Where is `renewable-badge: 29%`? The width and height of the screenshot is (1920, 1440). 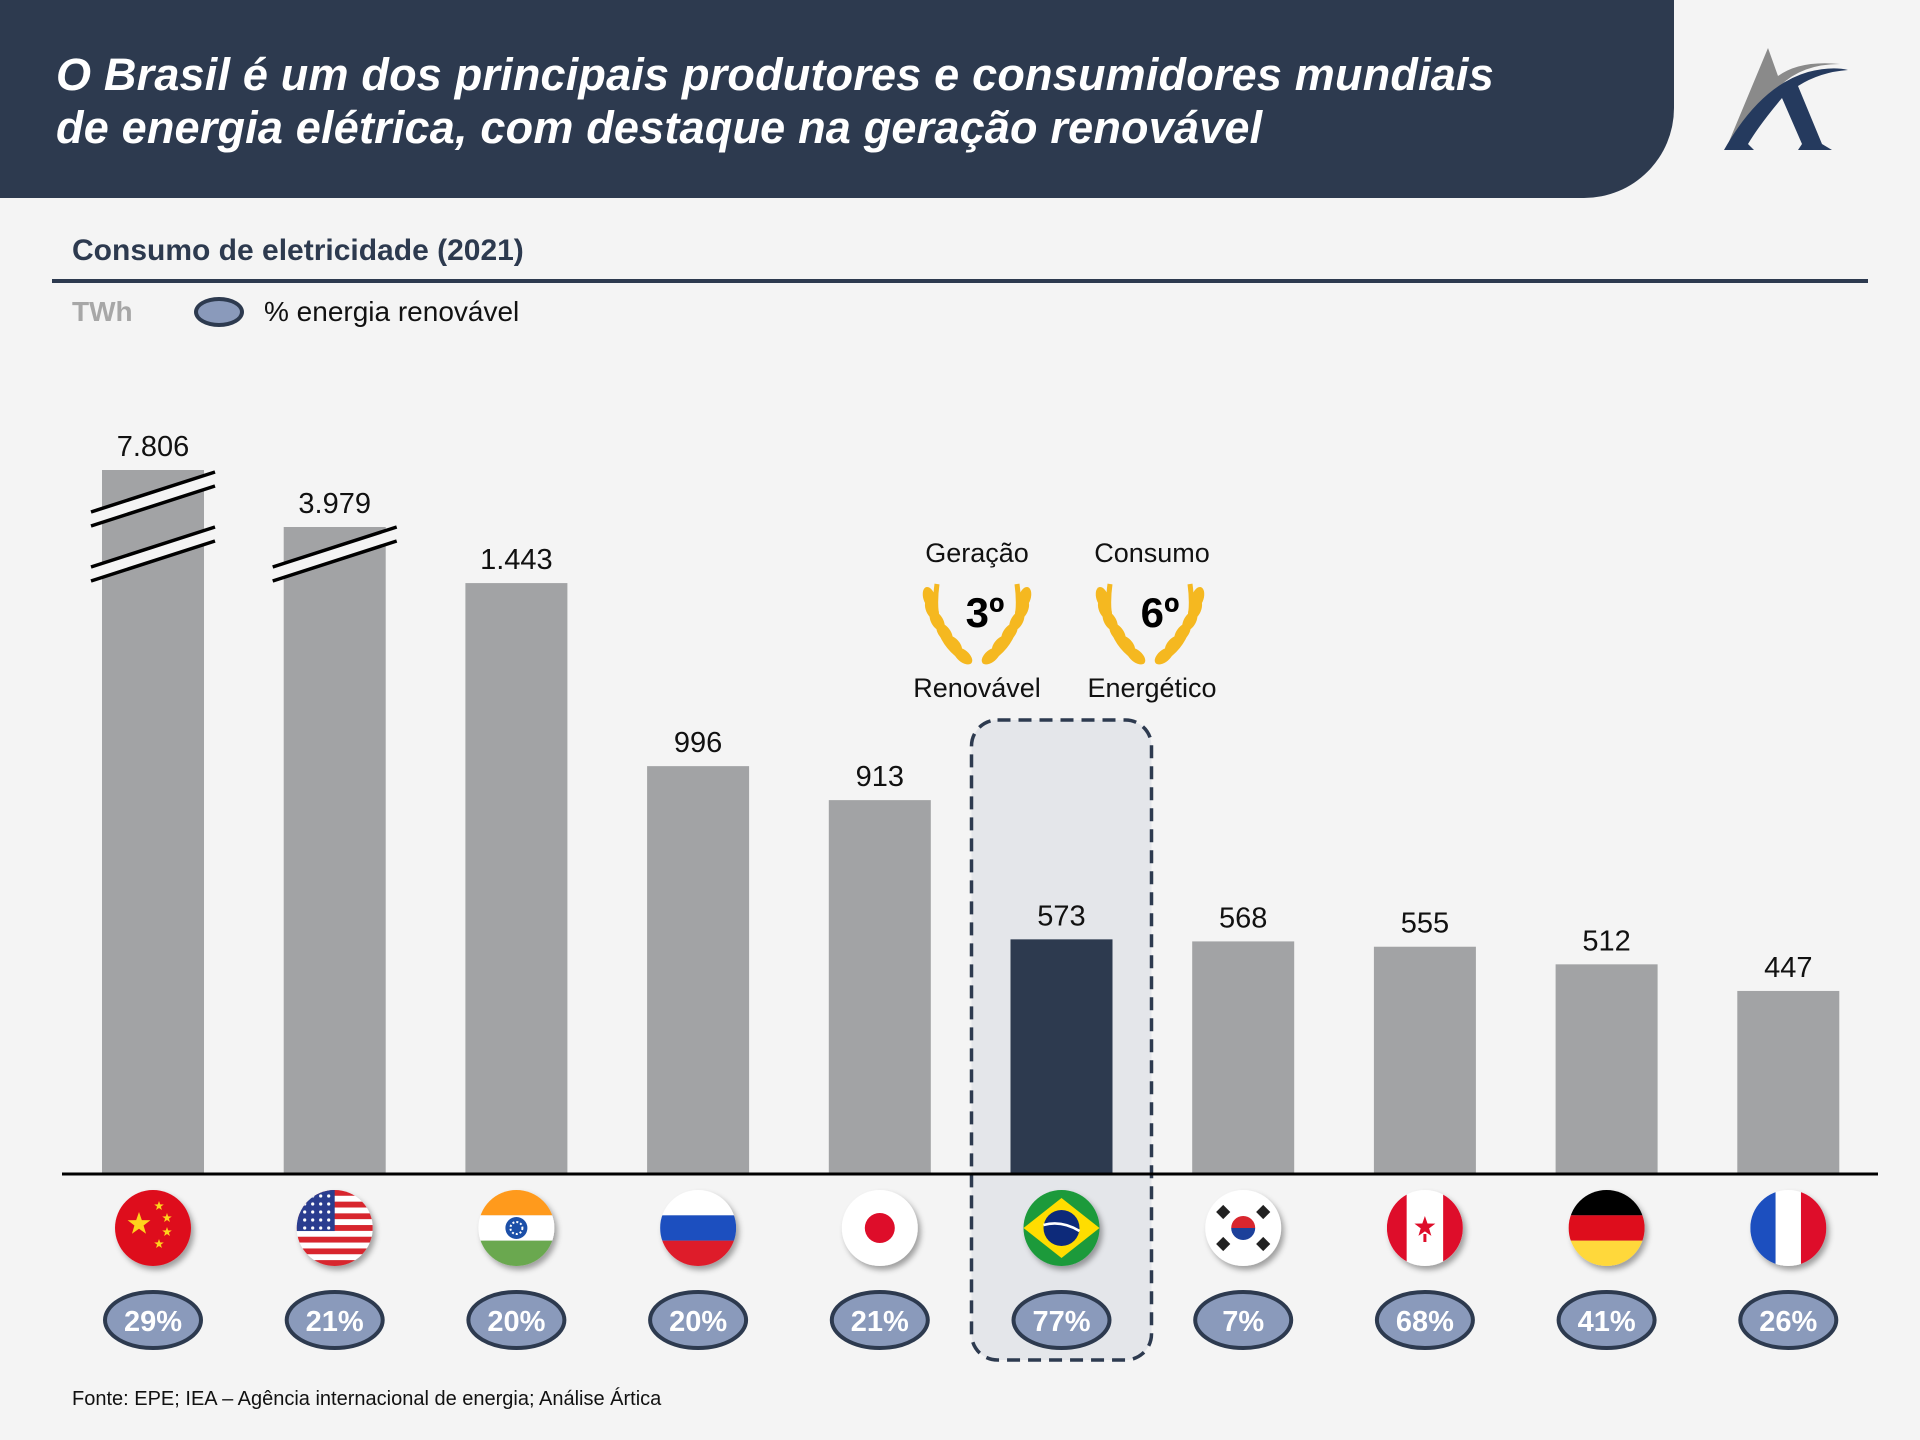 renewable-badge: 29% is located at coordinates (153, 1320).